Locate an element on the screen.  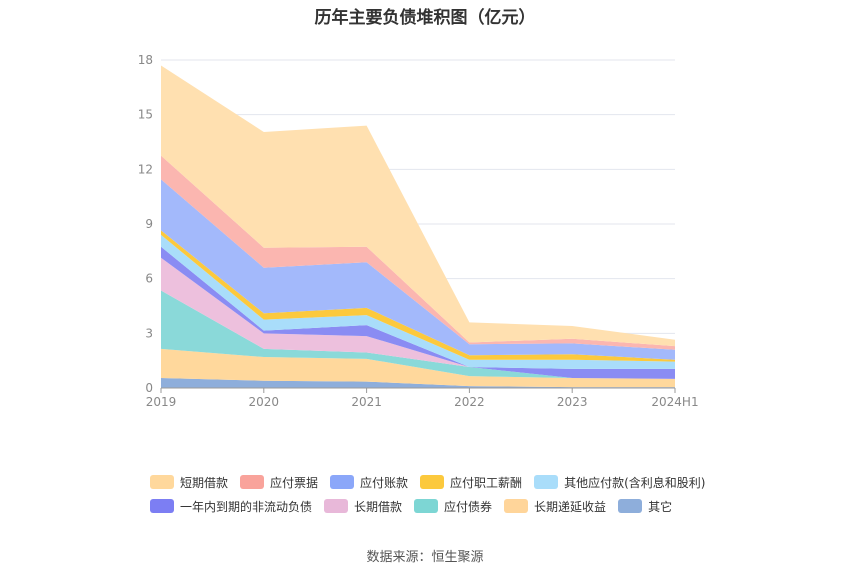
chart-title: 历年主要负债堆积图（亿元） is located at coordinates (425, 18).